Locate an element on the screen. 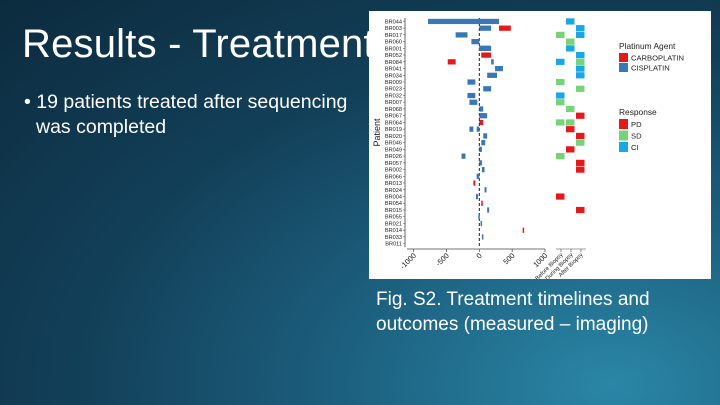 This screenshot has width=720, height=405. y-tick-label: BR023 is located at coordinates (393, 90).